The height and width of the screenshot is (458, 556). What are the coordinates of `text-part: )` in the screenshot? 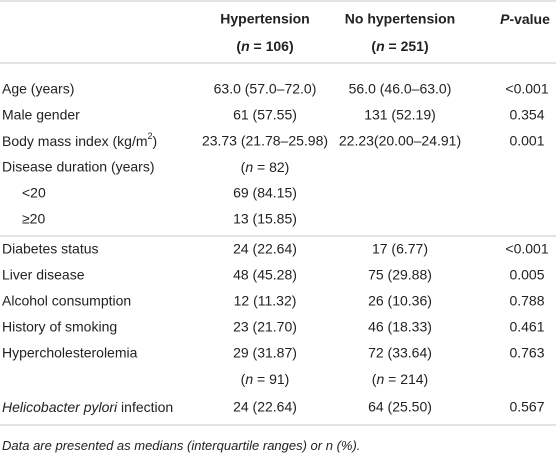 It's located at (155, 141).